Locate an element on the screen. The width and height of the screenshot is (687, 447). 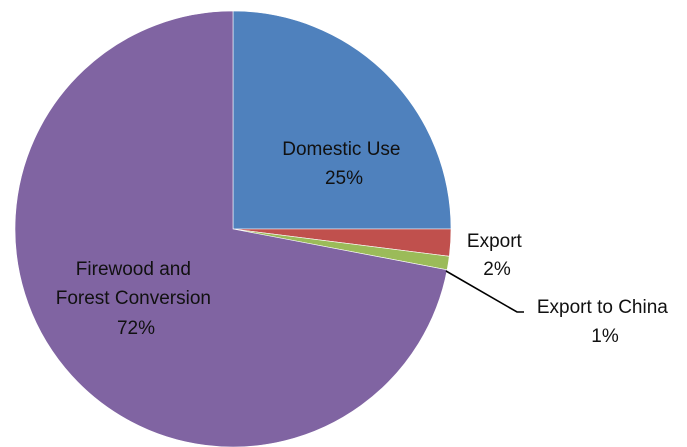
label-firewood-name-line1: Firewood and is located at coordinates (133, 269).